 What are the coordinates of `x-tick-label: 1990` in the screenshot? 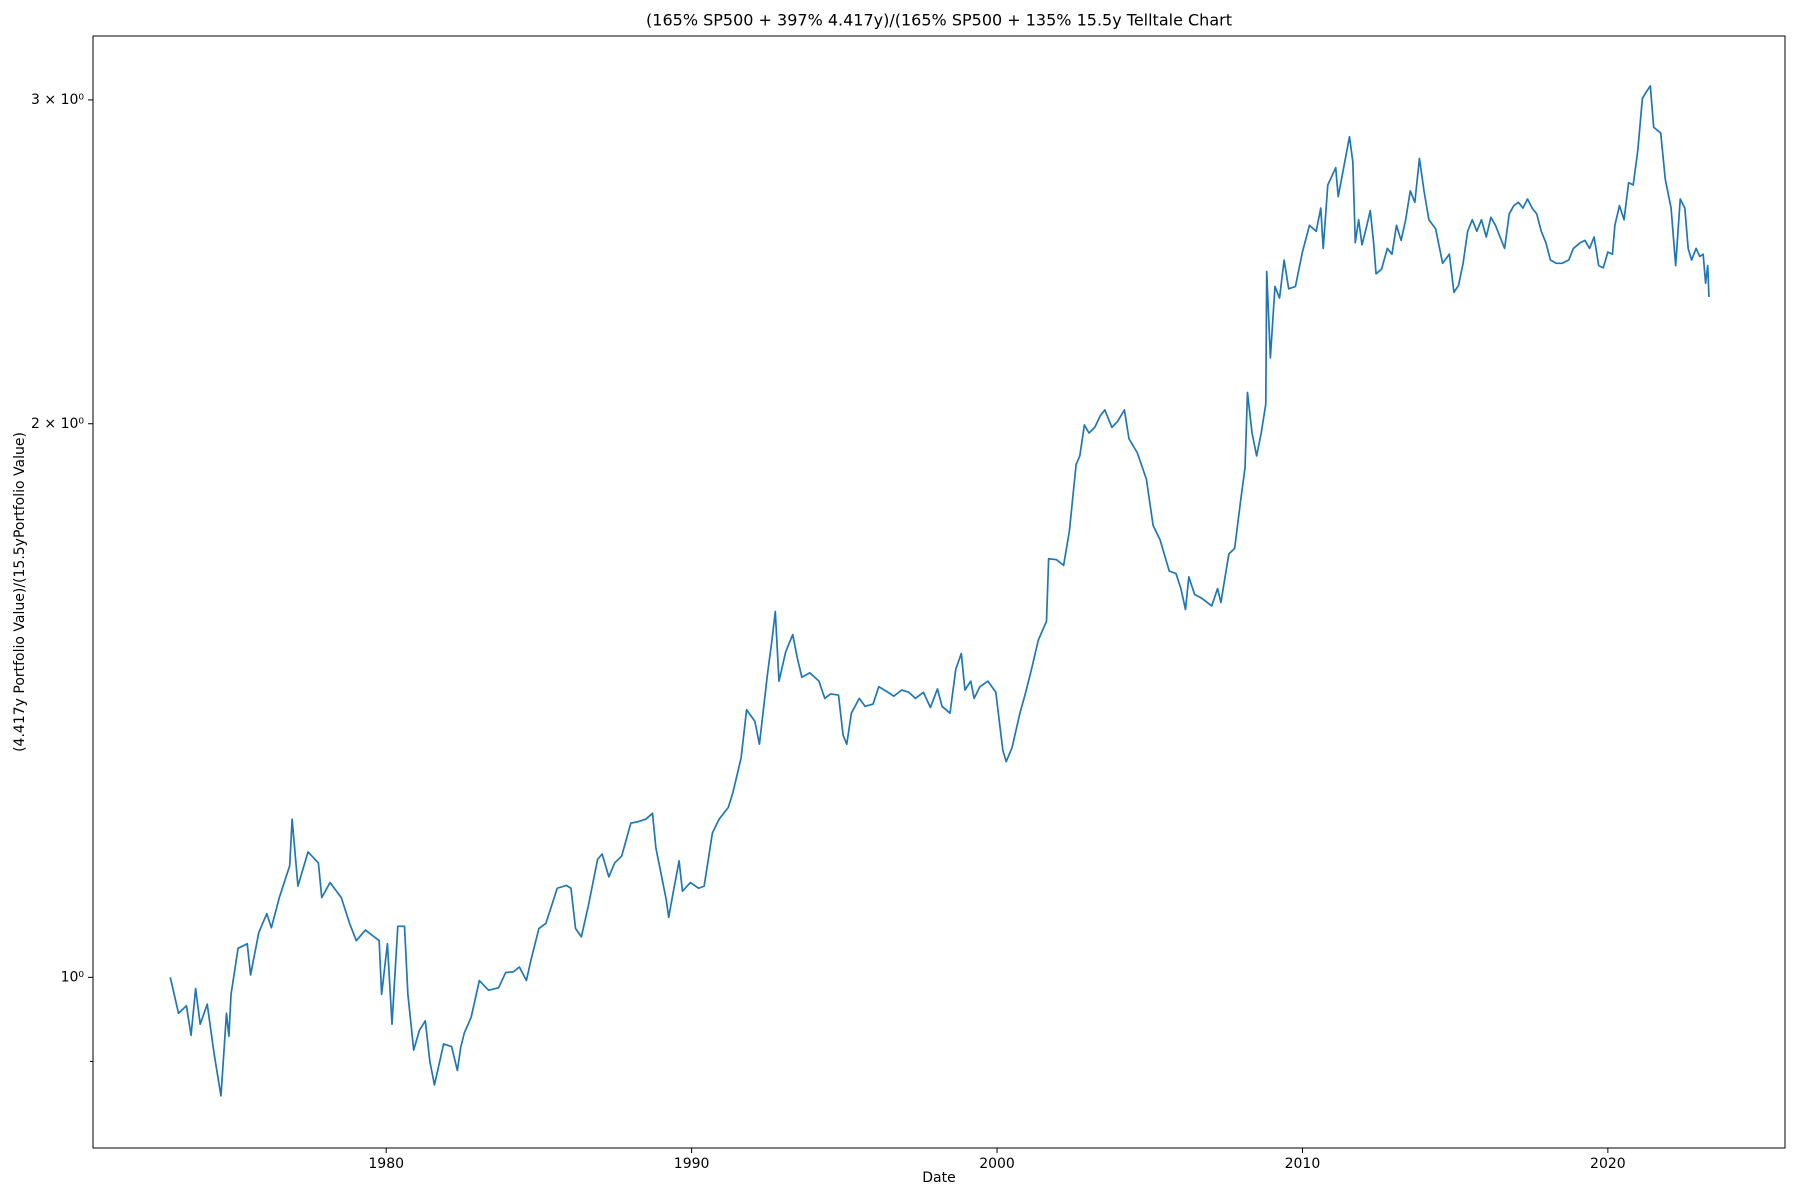 It's located at (692, 1164).